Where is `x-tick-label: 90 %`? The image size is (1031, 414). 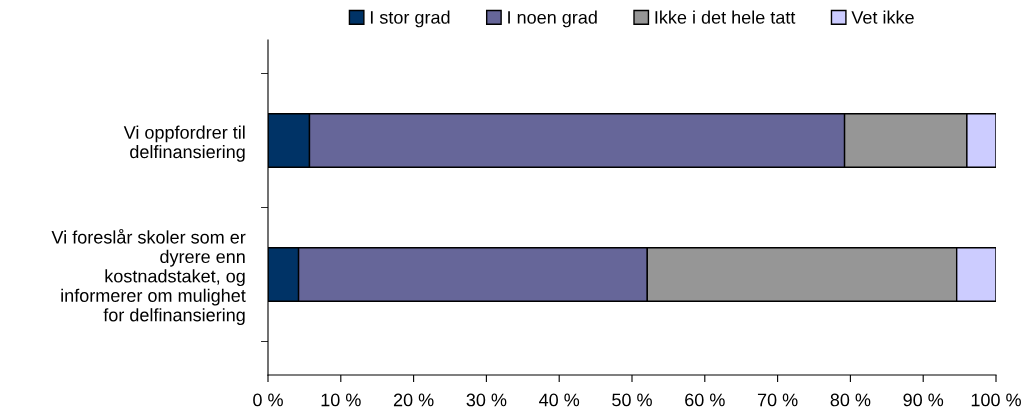
x-tick-label: 90 % is located at coordinates (923, 400).